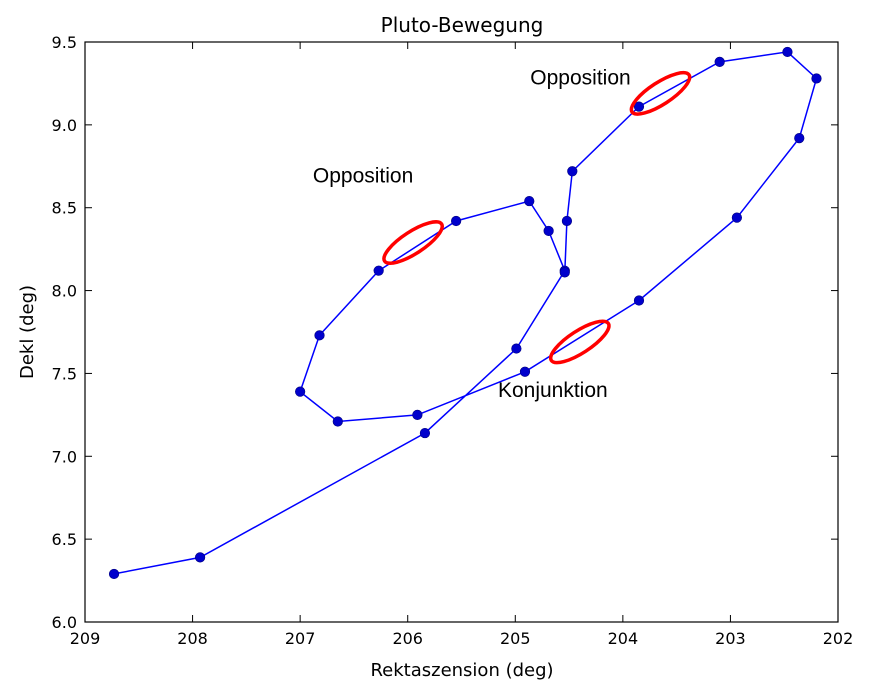 The height and width of the screenshot is (687, 871). I want to click on chart-title: Pluto-Bewegung, so click(462, 25).